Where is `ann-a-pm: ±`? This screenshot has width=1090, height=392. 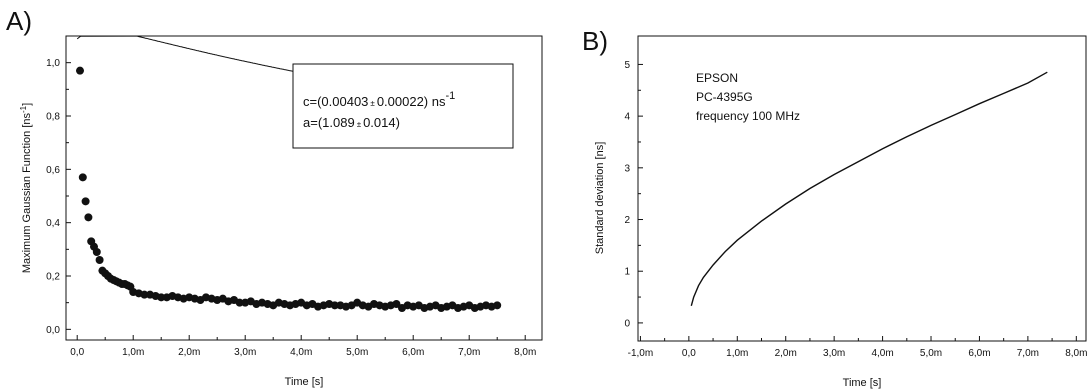 ann-a-pm: ± is located at coordinates (359, 124).